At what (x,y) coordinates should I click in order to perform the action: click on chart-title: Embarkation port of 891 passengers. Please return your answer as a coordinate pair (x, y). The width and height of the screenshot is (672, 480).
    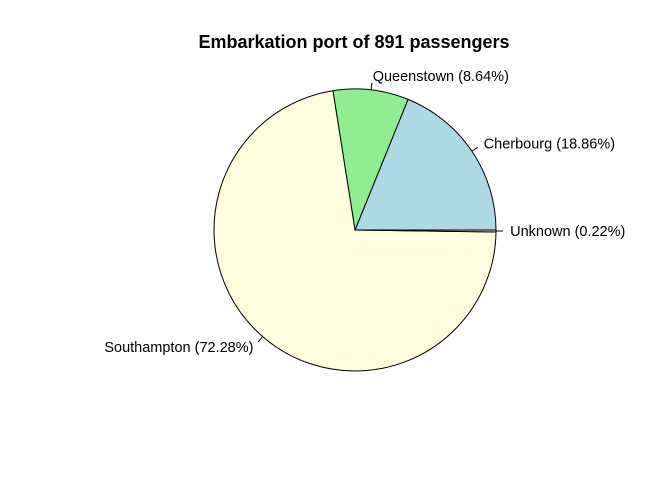
    Looking at the image, I should click on (353, 42).